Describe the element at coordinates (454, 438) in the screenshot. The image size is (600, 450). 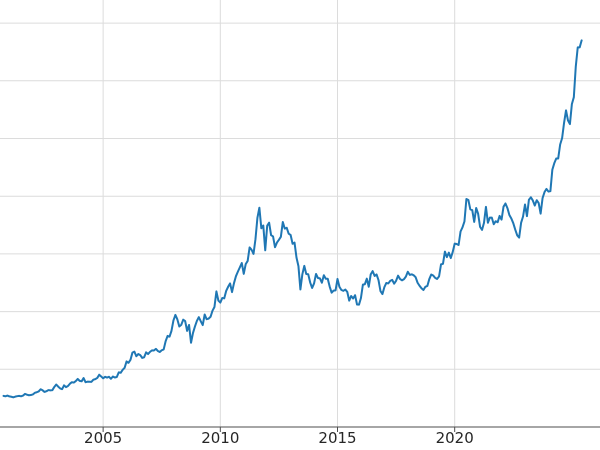
I see `x-tick-label-2020: 2020` at that location.